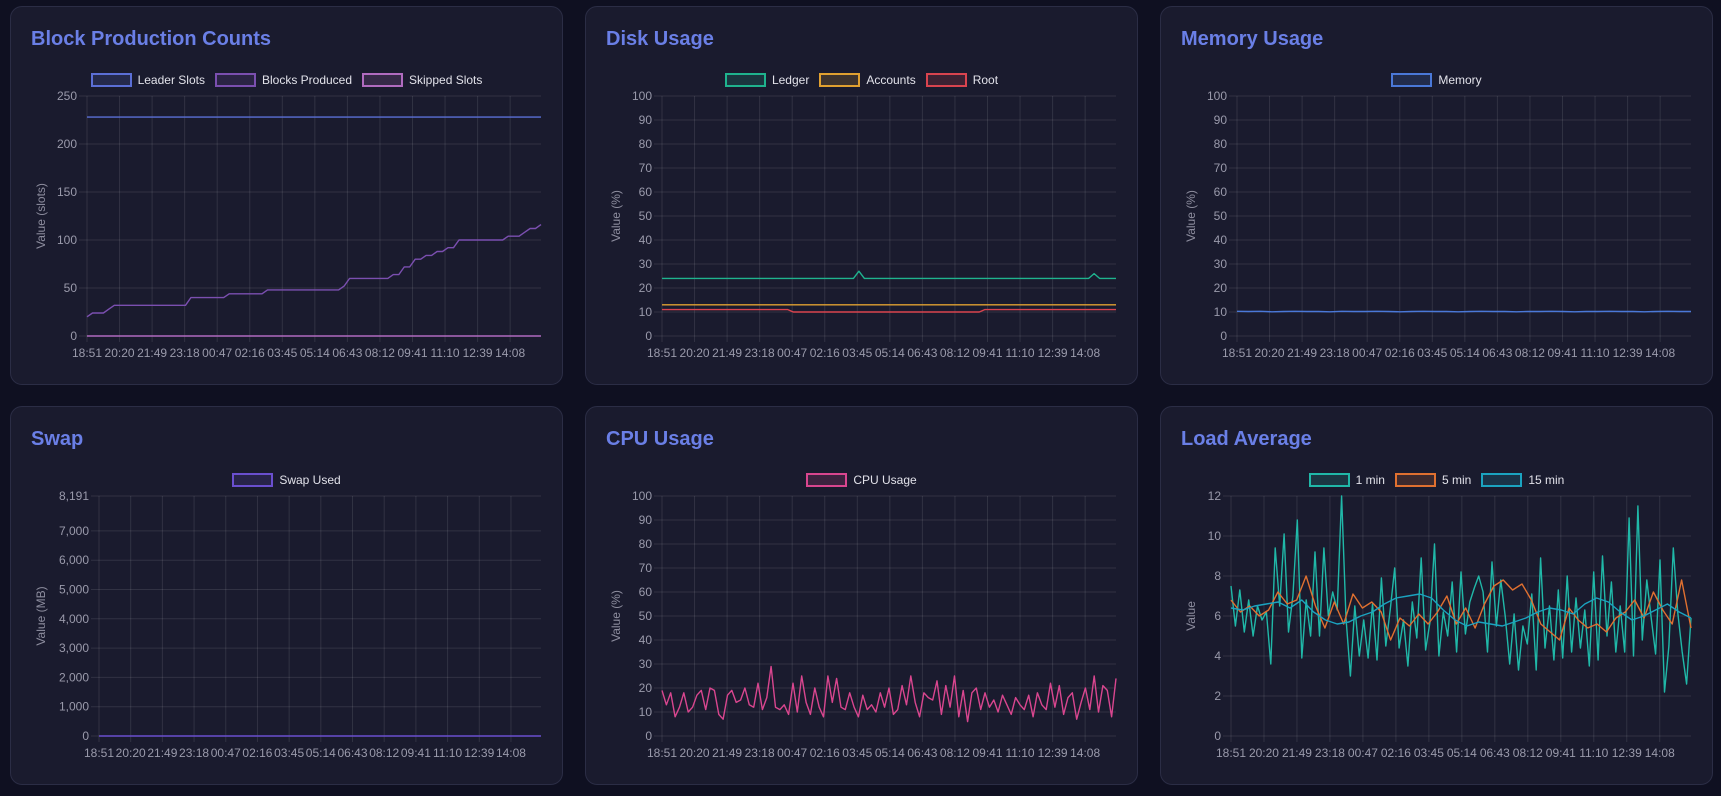 This screenshot has width=1721, height=796. What do you see at coordinates (955, 753) in the screenshot?
I see `x-tick-label: 08:12` at bounding box center [955, 753].